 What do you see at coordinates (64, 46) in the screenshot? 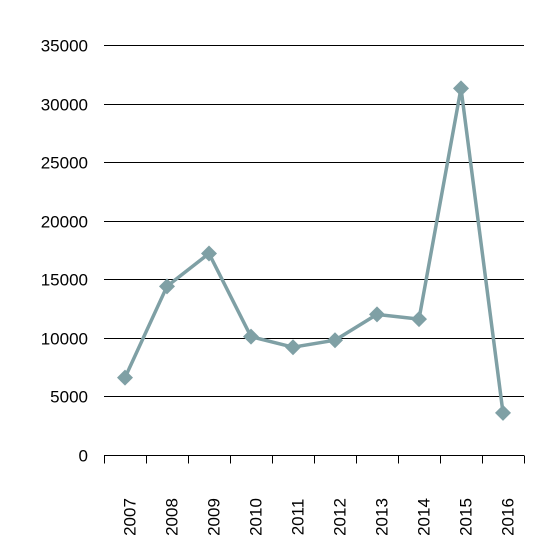
I see `y-tick-label: 35000` at bounding box center [64, 46].